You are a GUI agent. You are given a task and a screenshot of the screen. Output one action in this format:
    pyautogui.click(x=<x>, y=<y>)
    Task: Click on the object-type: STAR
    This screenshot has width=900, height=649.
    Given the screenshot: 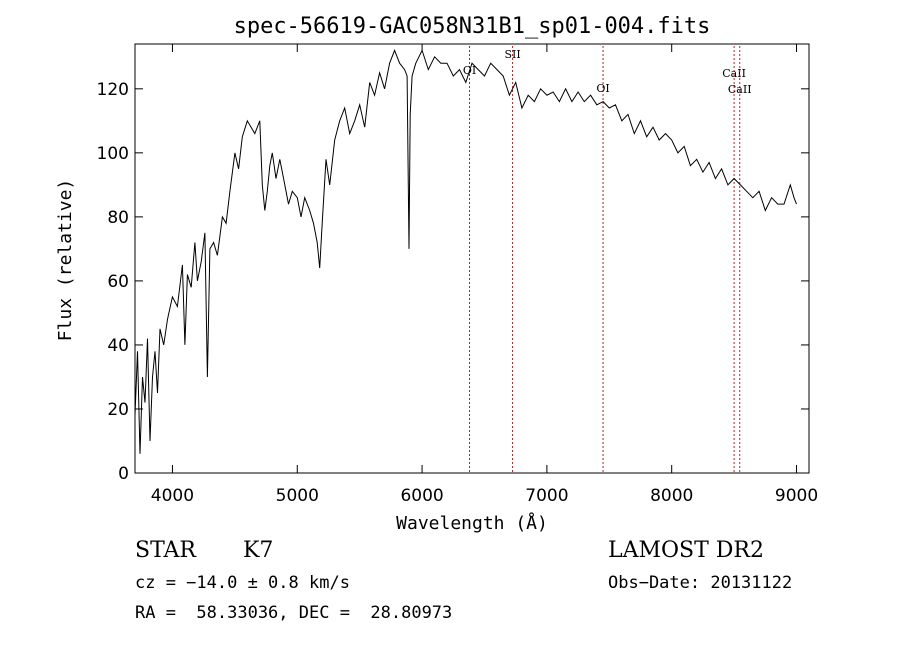 What is the action you would take?
    pyautogui.click(x=165, y=550)
    